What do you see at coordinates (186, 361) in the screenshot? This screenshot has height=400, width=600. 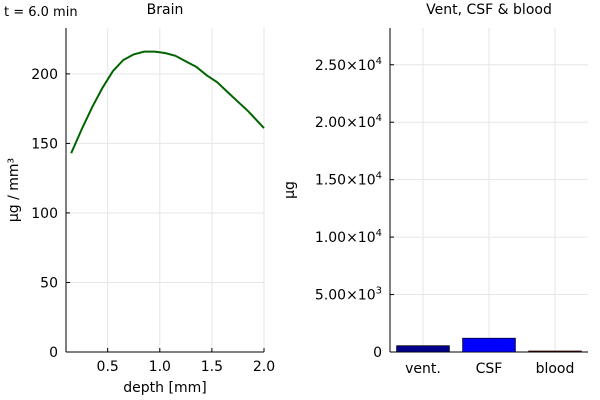 I see `brain-x-ticks: 0.5 1.0 1.5 2.0` at bounding box center [186, 361].